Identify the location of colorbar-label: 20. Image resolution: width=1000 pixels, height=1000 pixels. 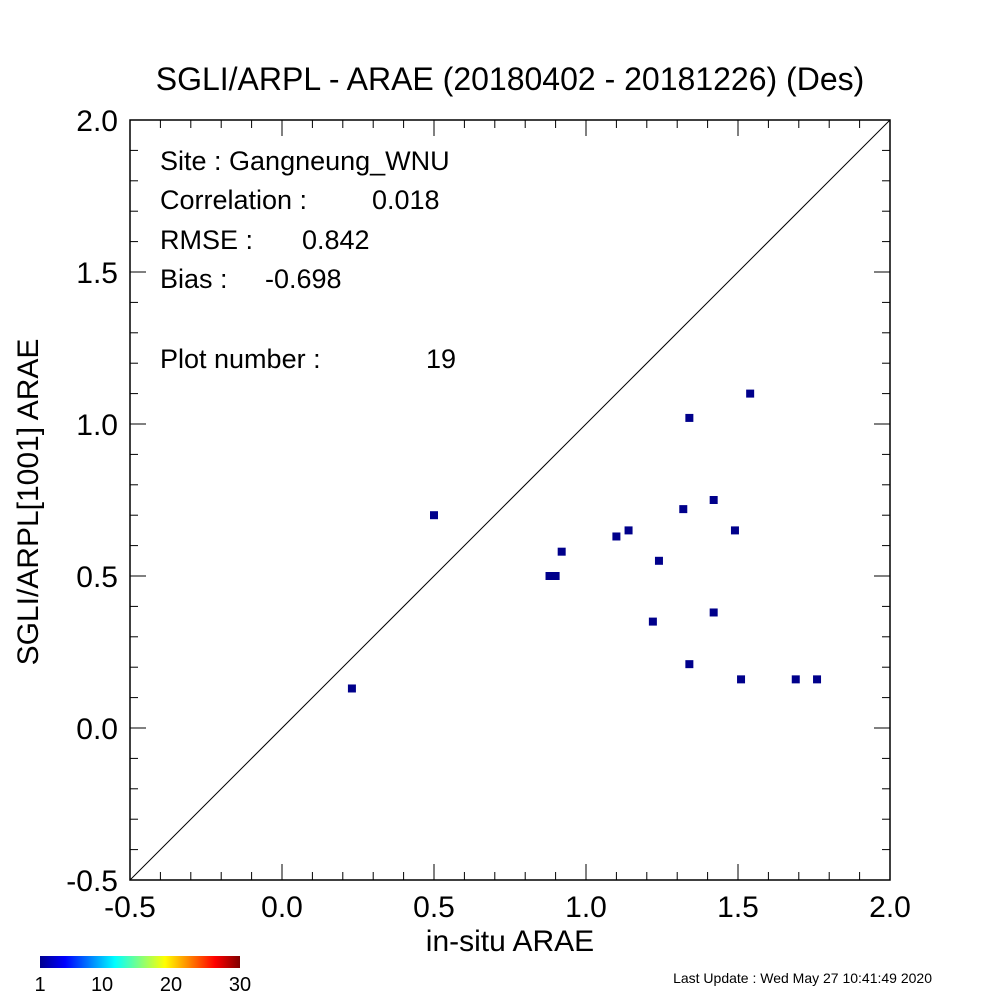
(171, 985).